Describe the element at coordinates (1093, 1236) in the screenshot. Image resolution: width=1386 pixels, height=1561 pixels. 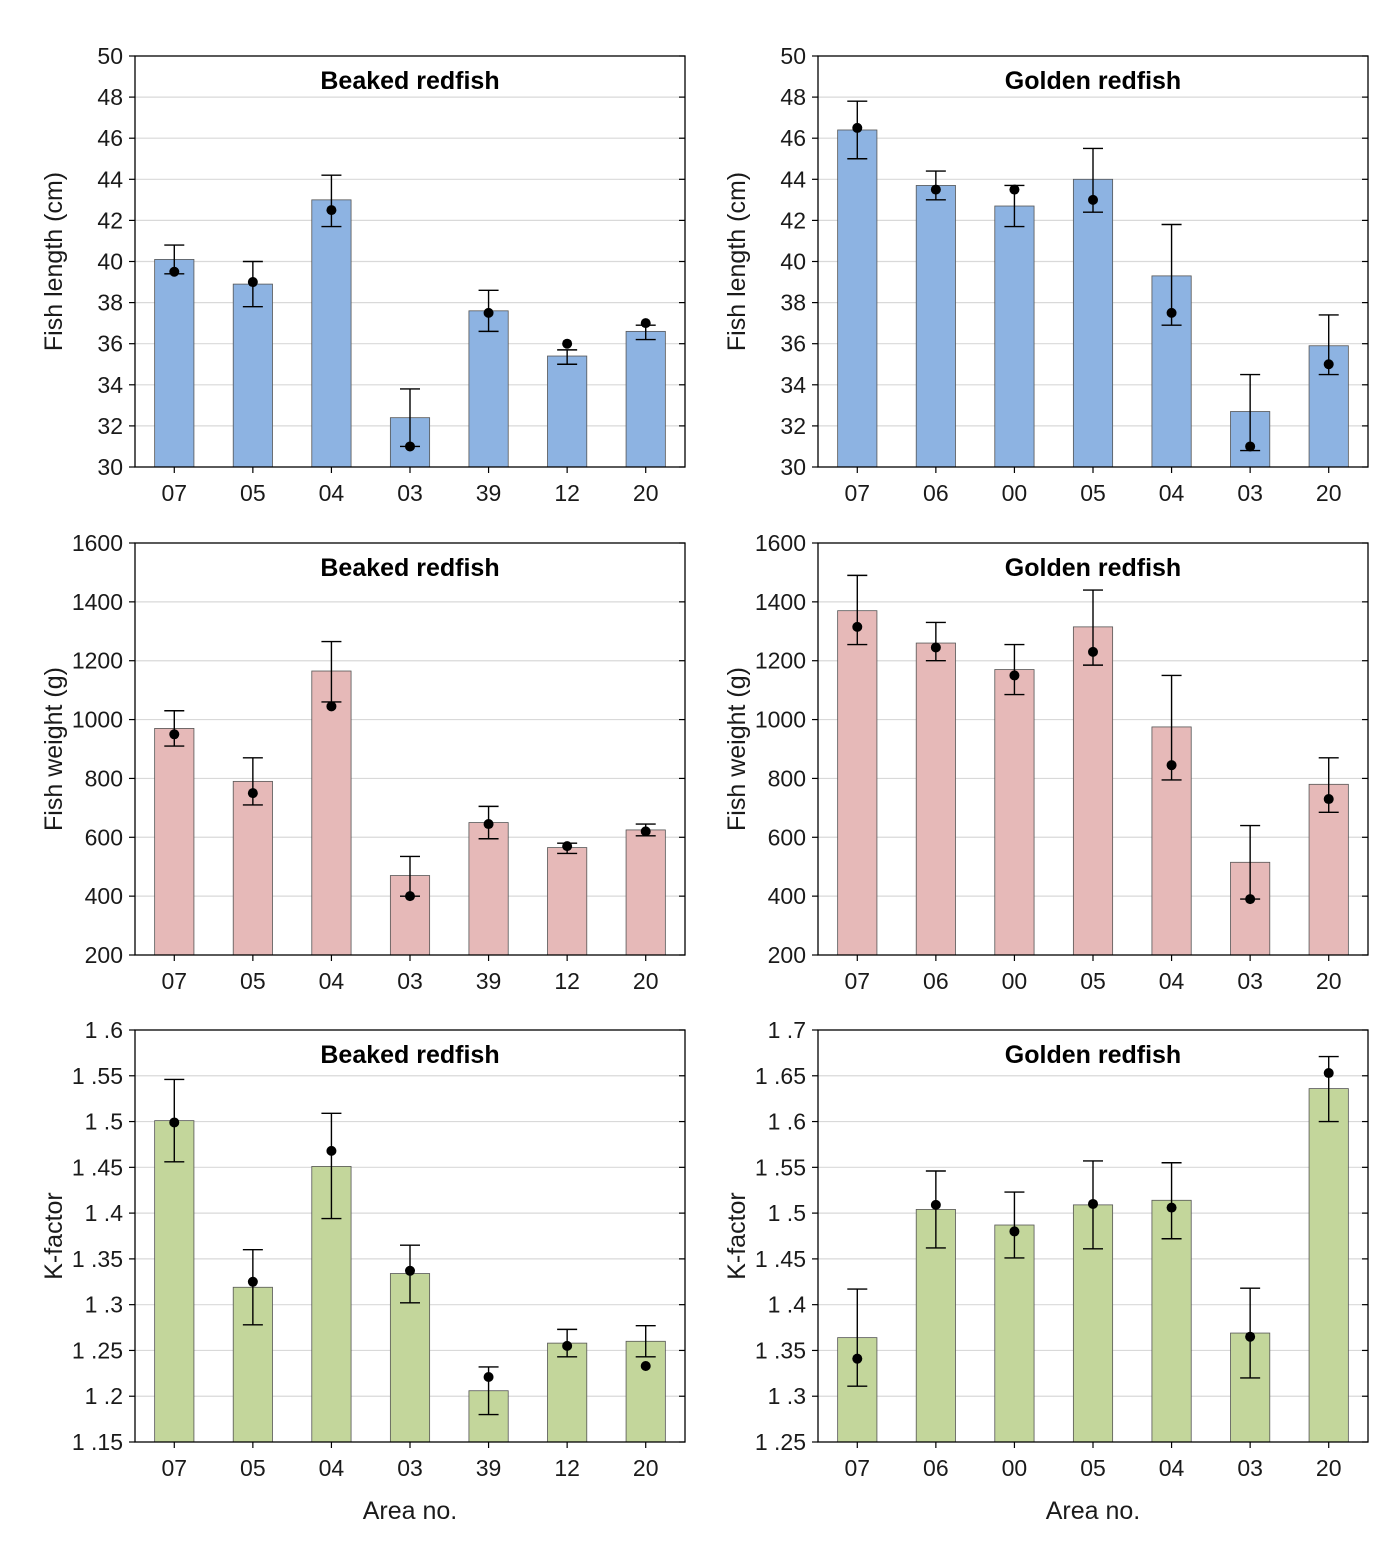
I see `panel-6-frame` at that location.